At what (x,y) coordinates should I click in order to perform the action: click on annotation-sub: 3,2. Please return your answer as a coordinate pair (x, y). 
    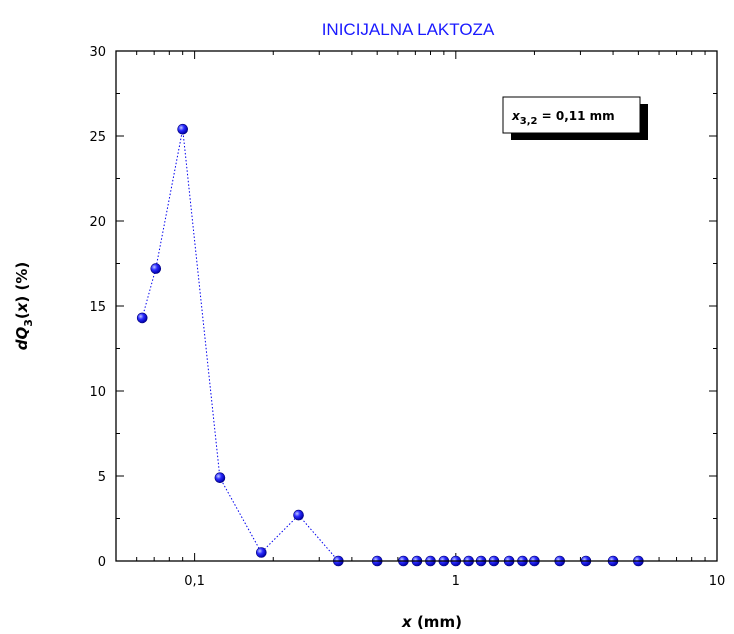
    Looking at the image, I should click on (529, 121).